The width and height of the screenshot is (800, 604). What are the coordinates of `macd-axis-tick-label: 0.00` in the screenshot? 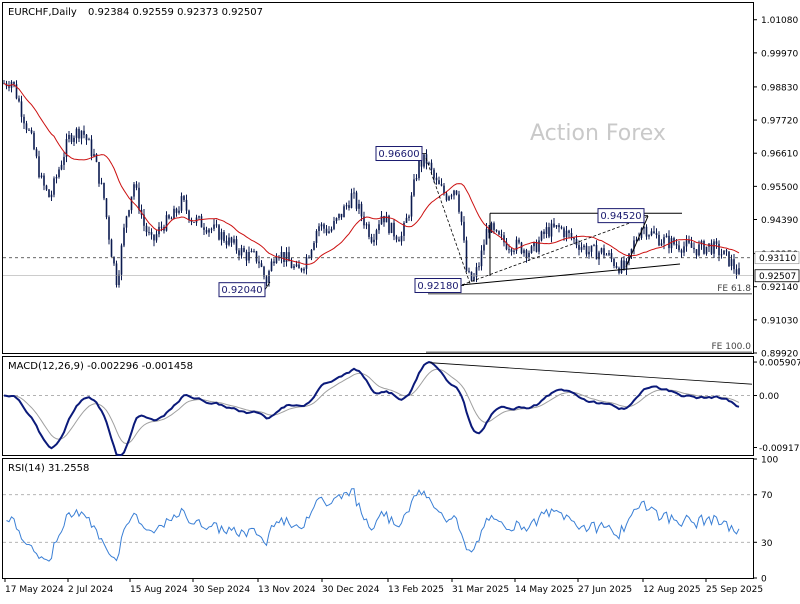 It's located at (769, 397).